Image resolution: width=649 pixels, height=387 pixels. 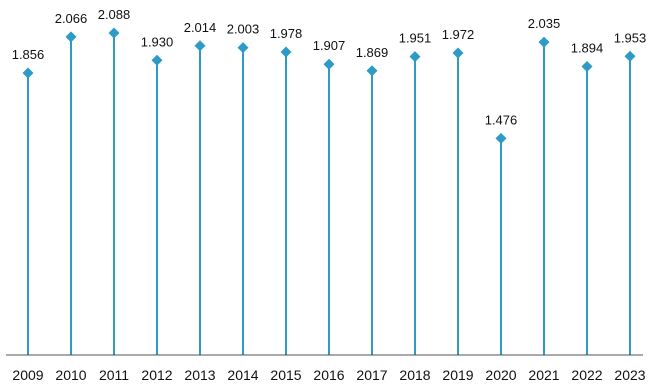 What do you see at coordinates (199, 375) in the screenshot?
I see `x-tick-label-2013: 2013` at bounding box center [199, 375].